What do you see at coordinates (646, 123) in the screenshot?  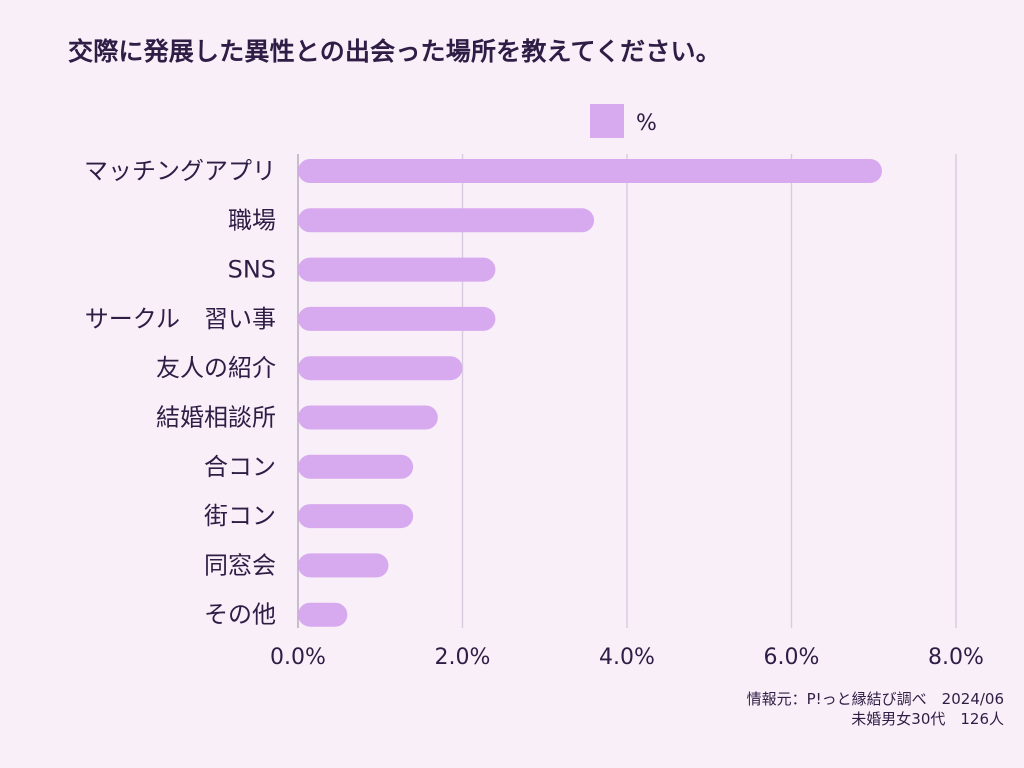 I see `legend-label: %` at bounding box center [646, 123].